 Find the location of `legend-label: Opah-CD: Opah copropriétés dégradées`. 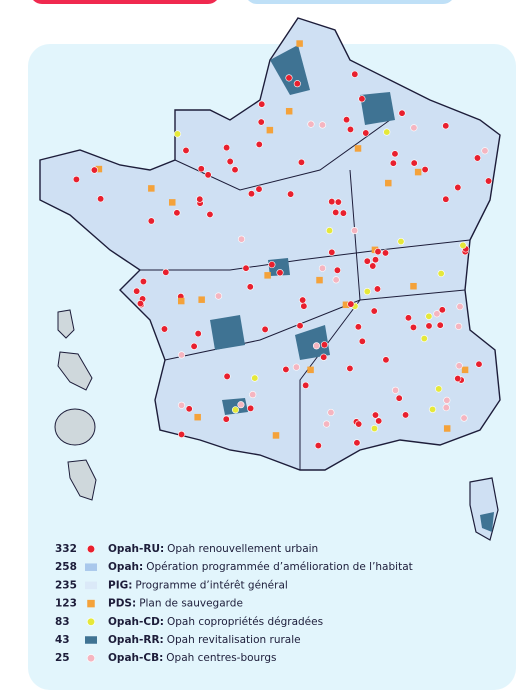

legend-label: Opah-CD: Opah copropriétés dégradées is located at coordinates (215, 622).